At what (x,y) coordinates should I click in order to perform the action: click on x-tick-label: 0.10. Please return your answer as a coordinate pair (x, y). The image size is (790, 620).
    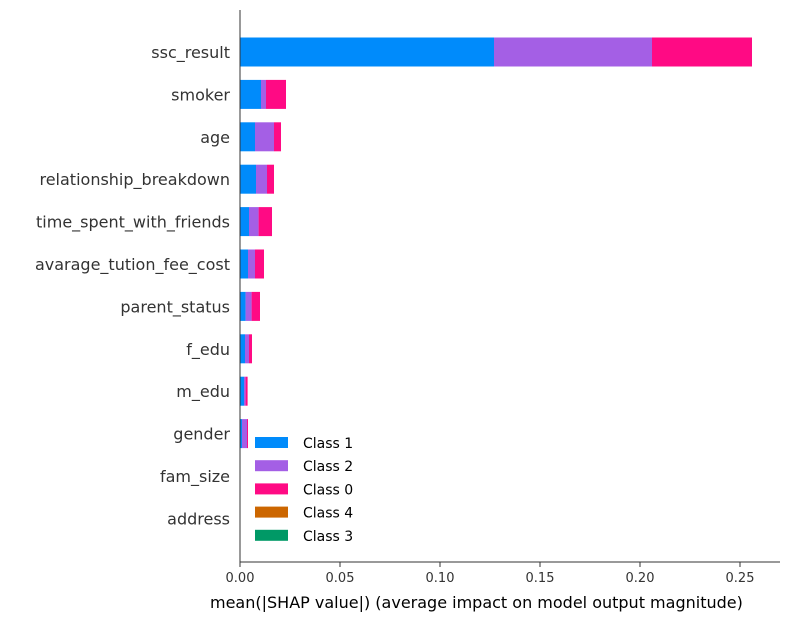
    Looking at the image, I should click on (440, 578).